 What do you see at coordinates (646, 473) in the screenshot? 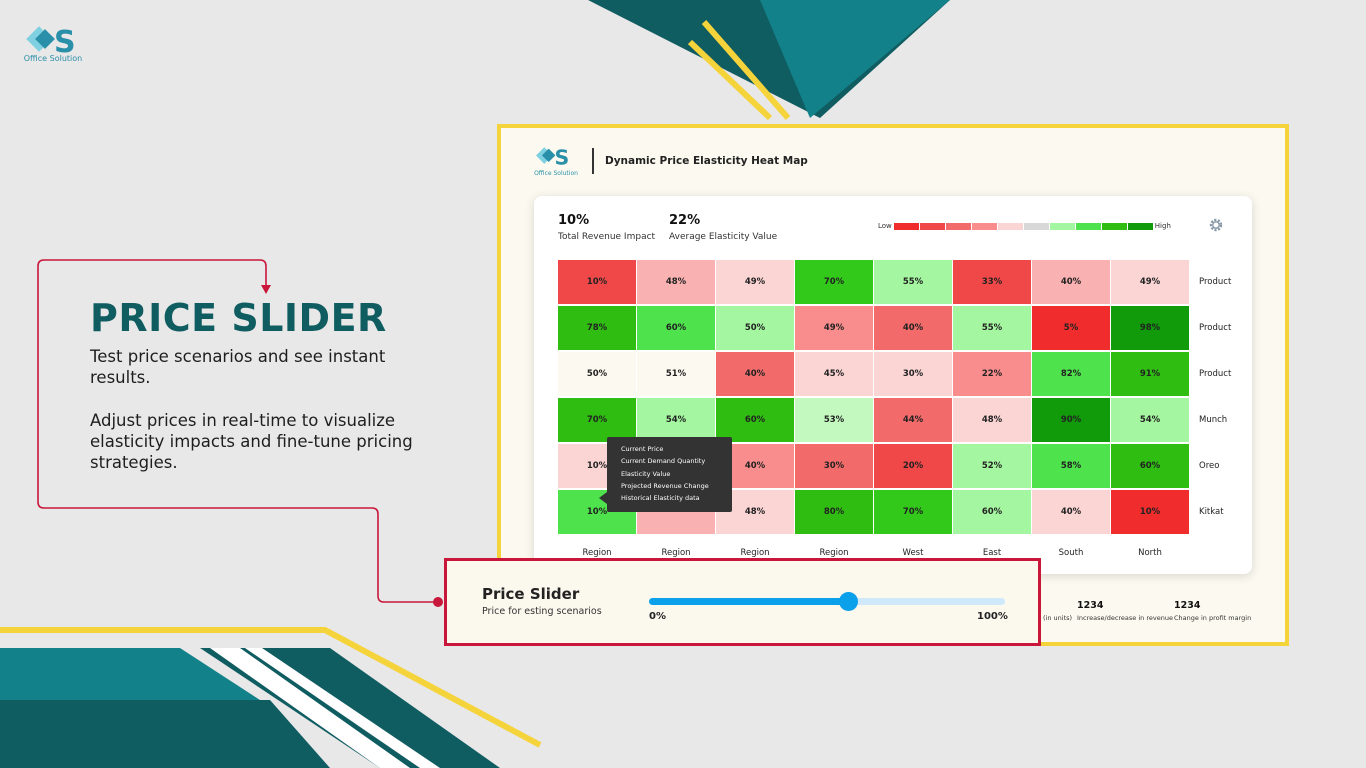
I see `tooltip-line: Elasticity Value` at bounding box center [646, 473].